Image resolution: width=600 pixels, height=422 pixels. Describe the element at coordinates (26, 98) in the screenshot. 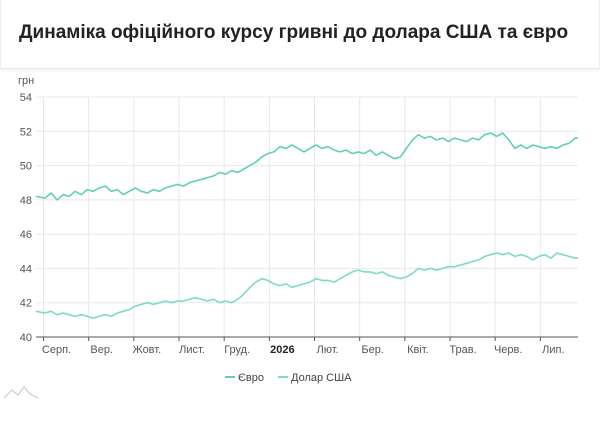

I see `y-tick-label: 54` at that location.